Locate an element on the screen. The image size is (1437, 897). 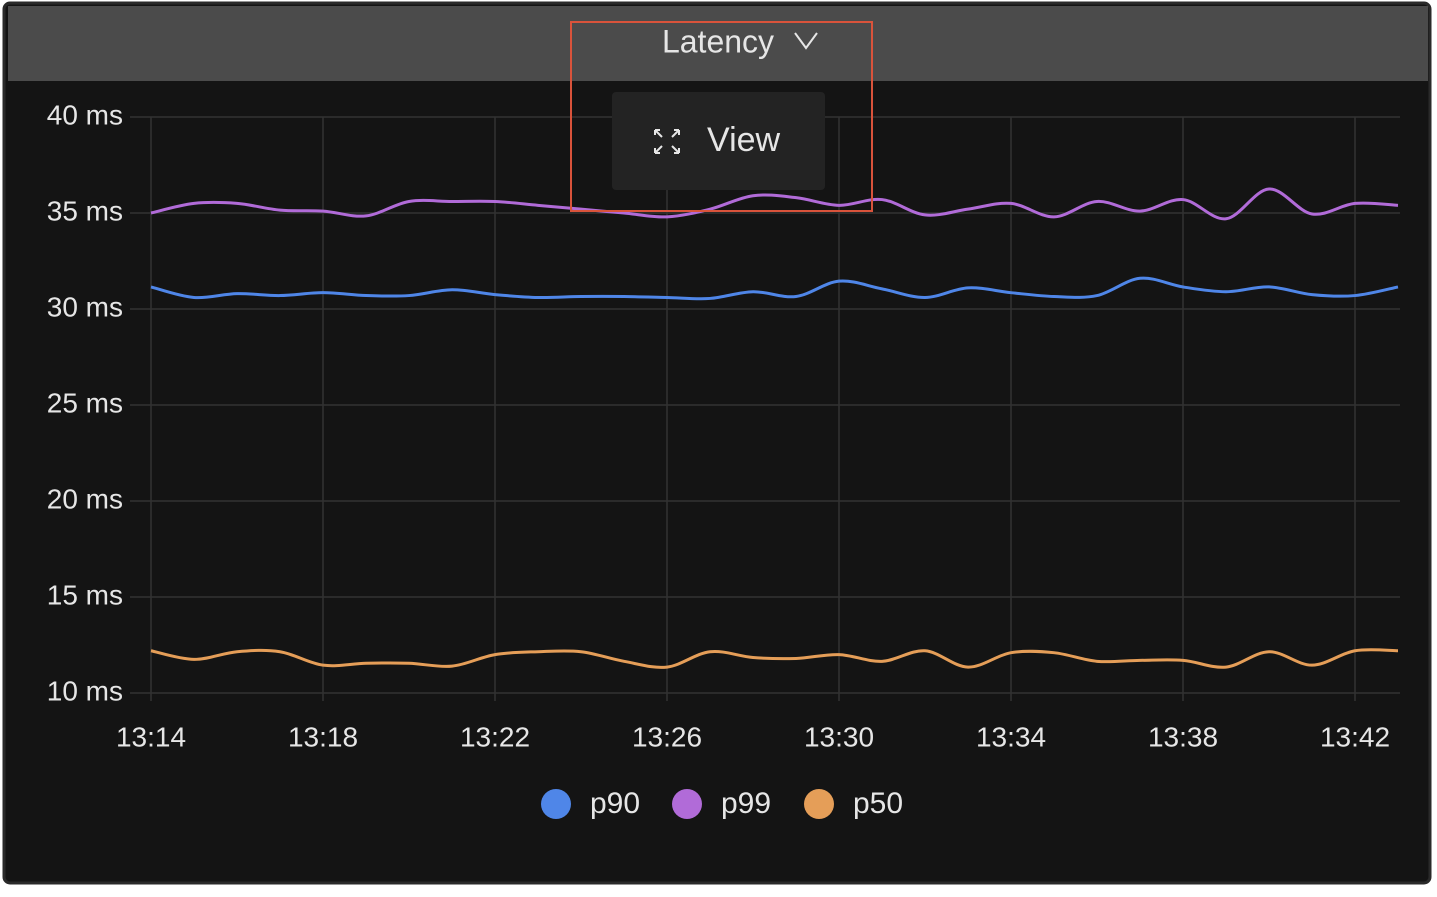
y-tick-label: 10 ms is located at coordinates (85, 690).